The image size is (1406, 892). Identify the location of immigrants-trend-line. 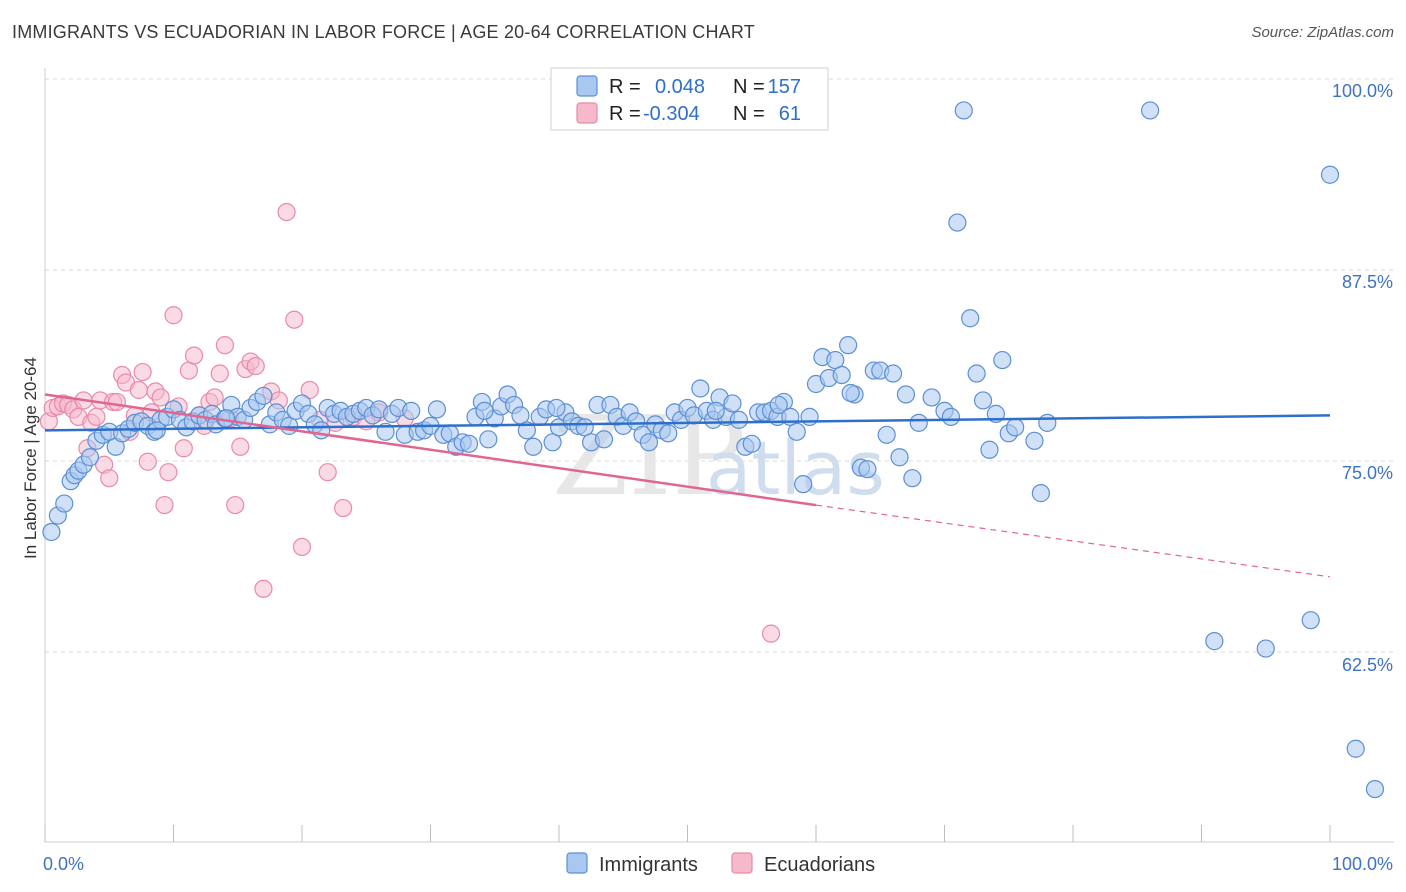
(687, 423).